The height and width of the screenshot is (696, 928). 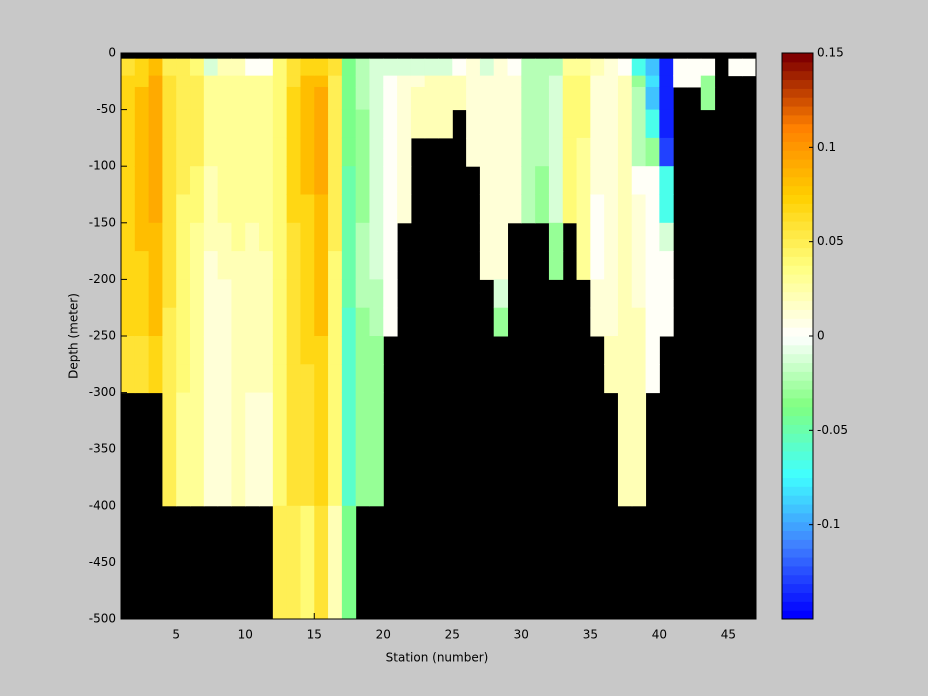 What do you see at coordinates (102, 562) in the screenshot?
I see `y-tick-label: -450` at bounding box center [102, 562].